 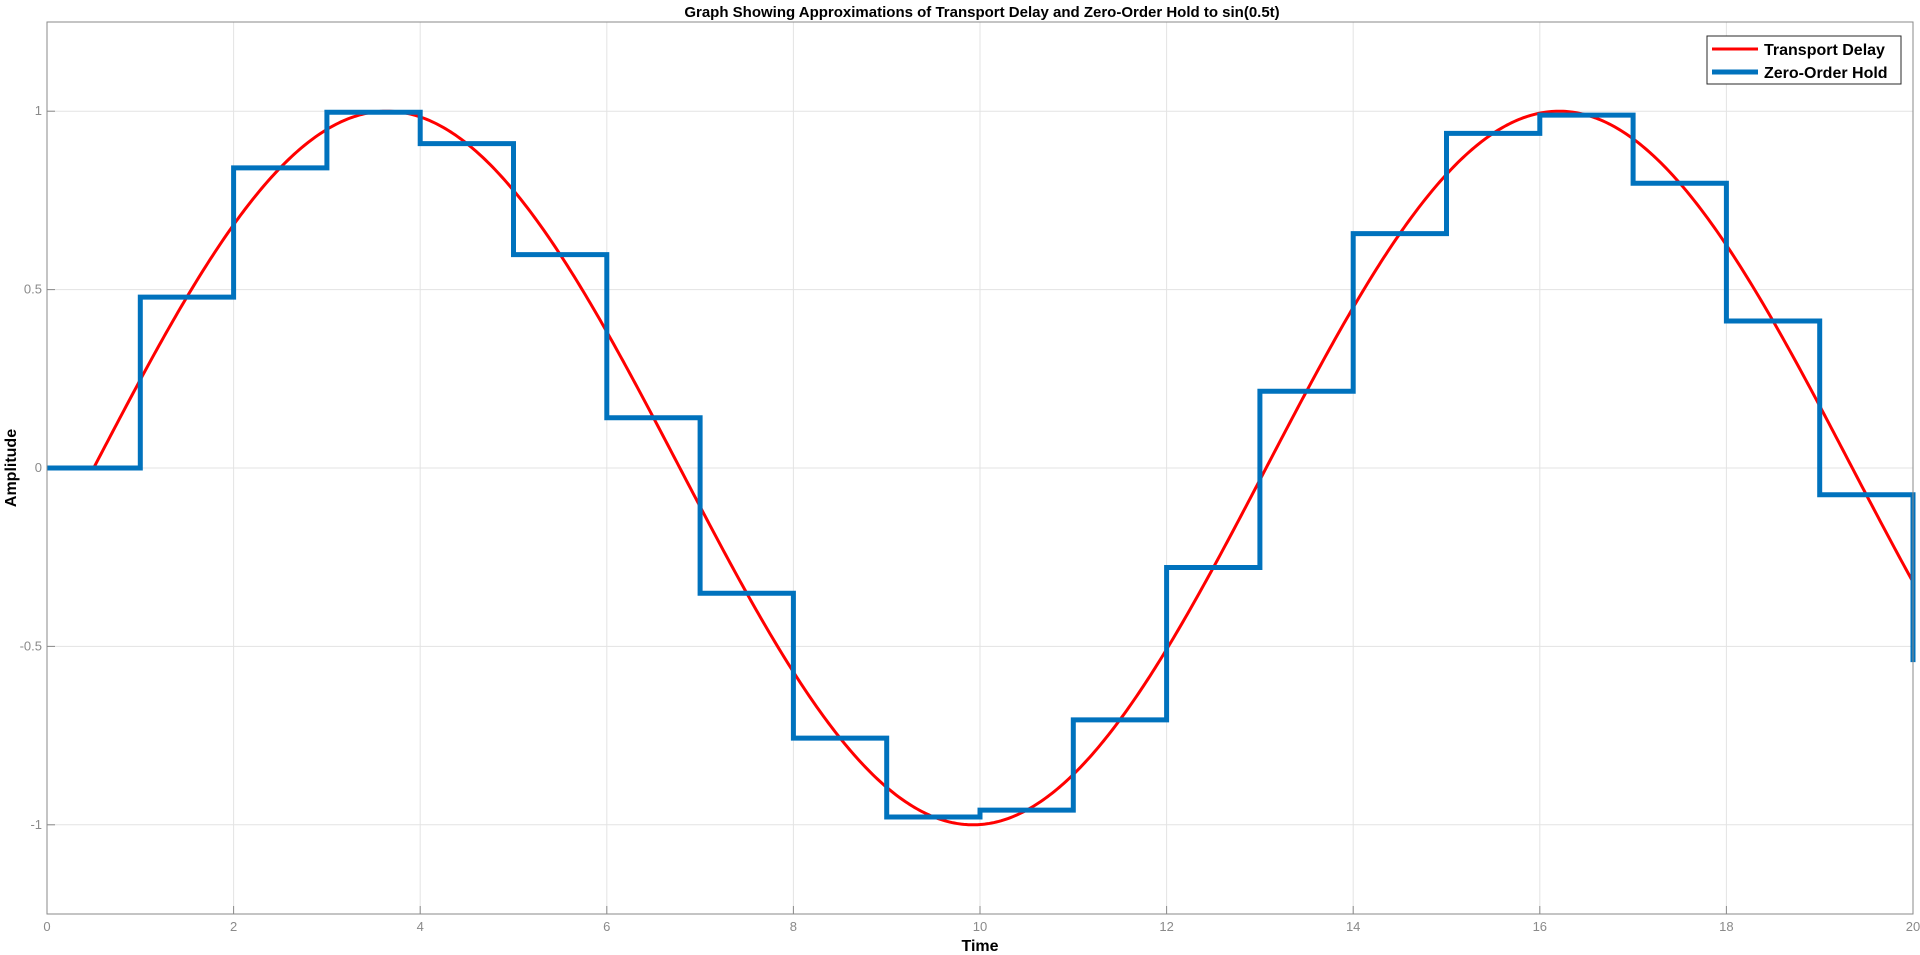 I want to click on x-tick-label: 6, so click(x=606, y=926).